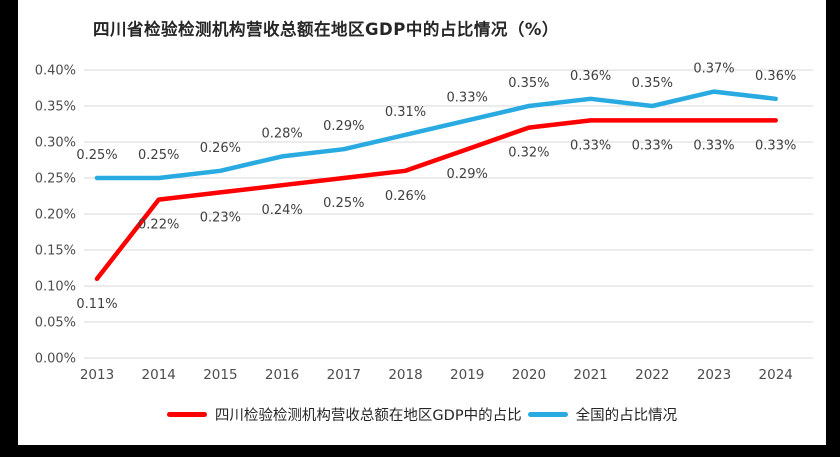 The width and height of the screenshot is (840, 457). What do you see at coordinates (714, 375) in the screenshot?
I see `x-tick-label: 2023` at bounding box center [714, 375].